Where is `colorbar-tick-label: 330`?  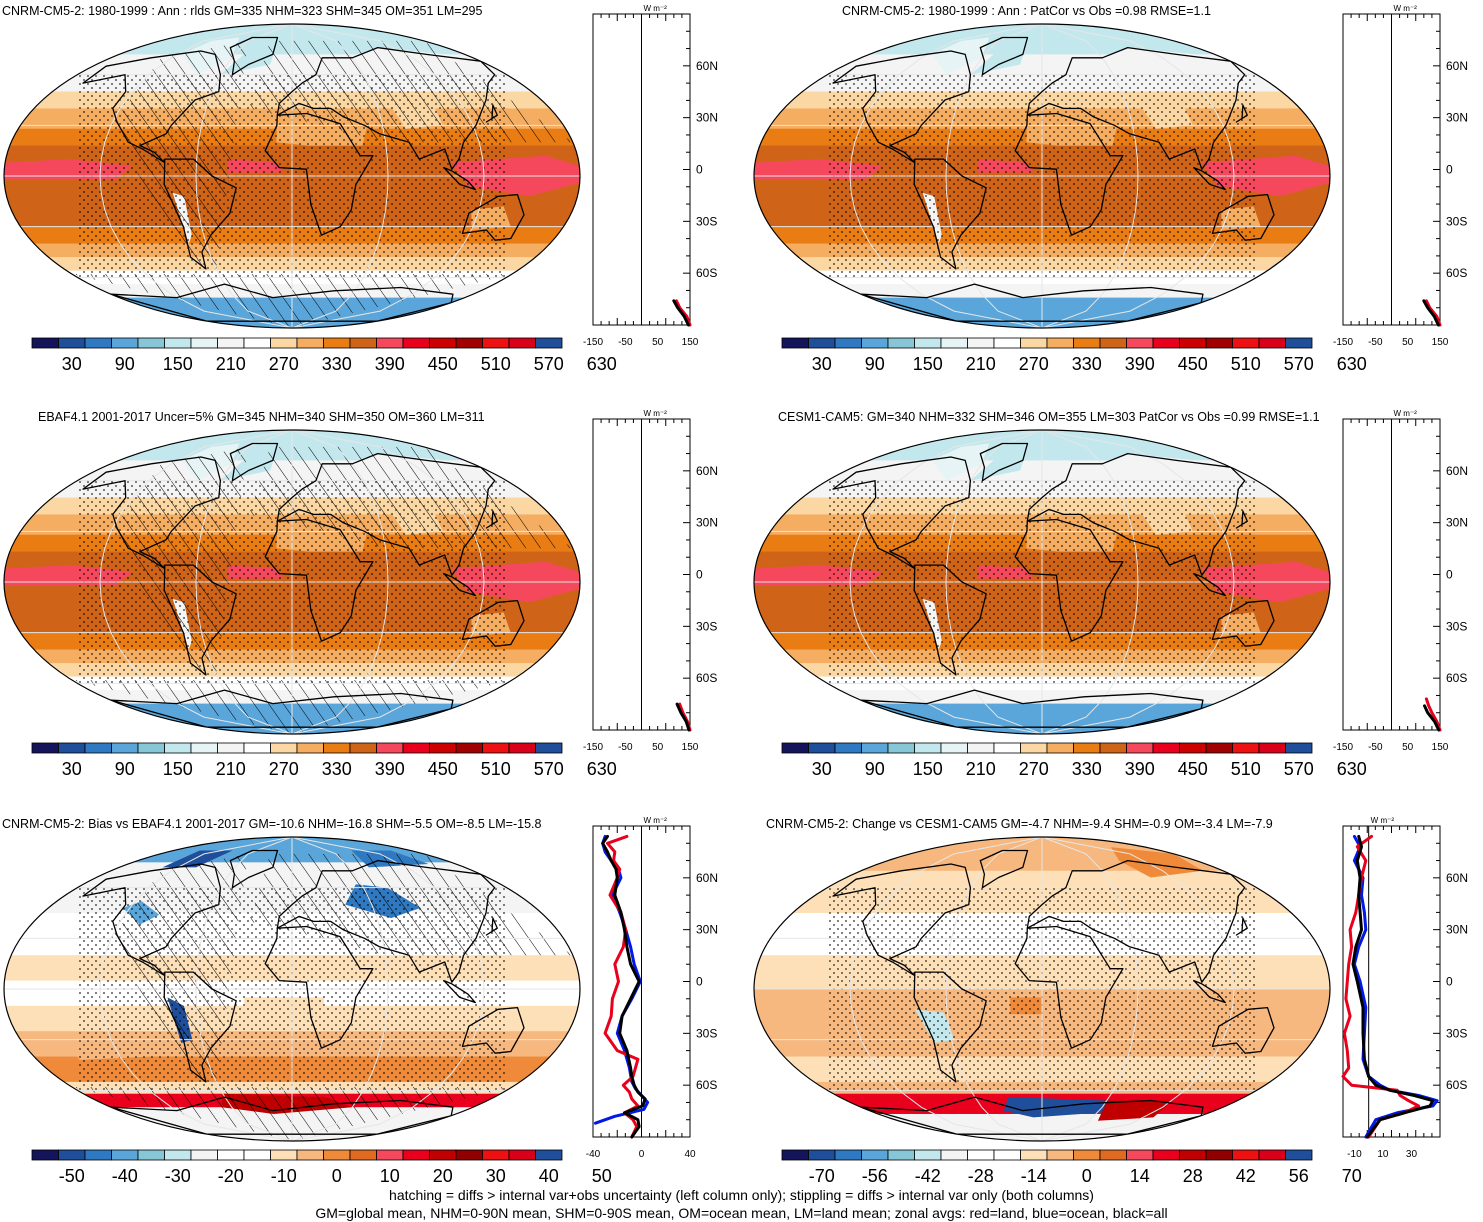 colorbar-tick-label: 330 is located at coordinates (337, 769).